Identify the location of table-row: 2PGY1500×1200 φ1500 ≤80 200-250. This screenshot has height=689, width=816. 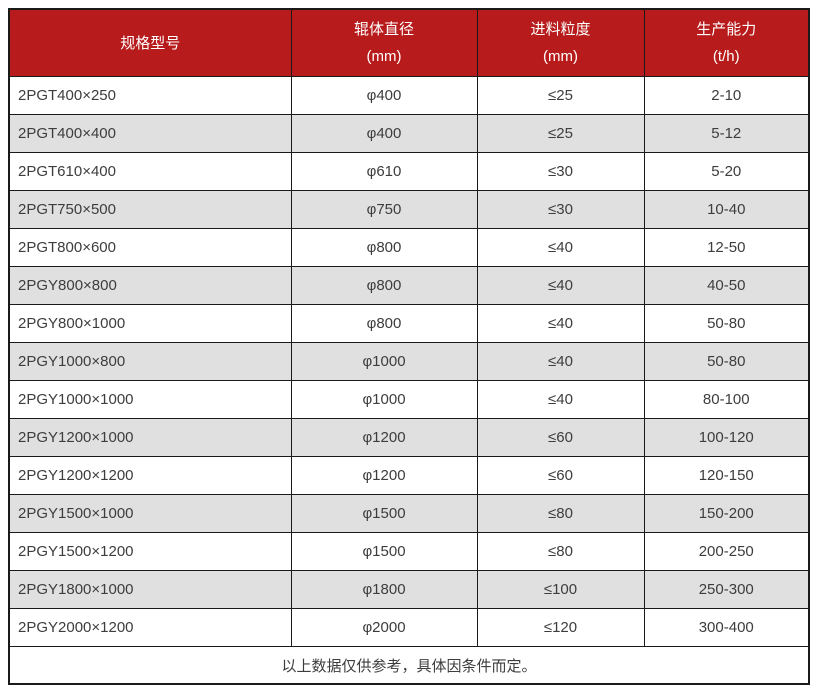
(409, 551).